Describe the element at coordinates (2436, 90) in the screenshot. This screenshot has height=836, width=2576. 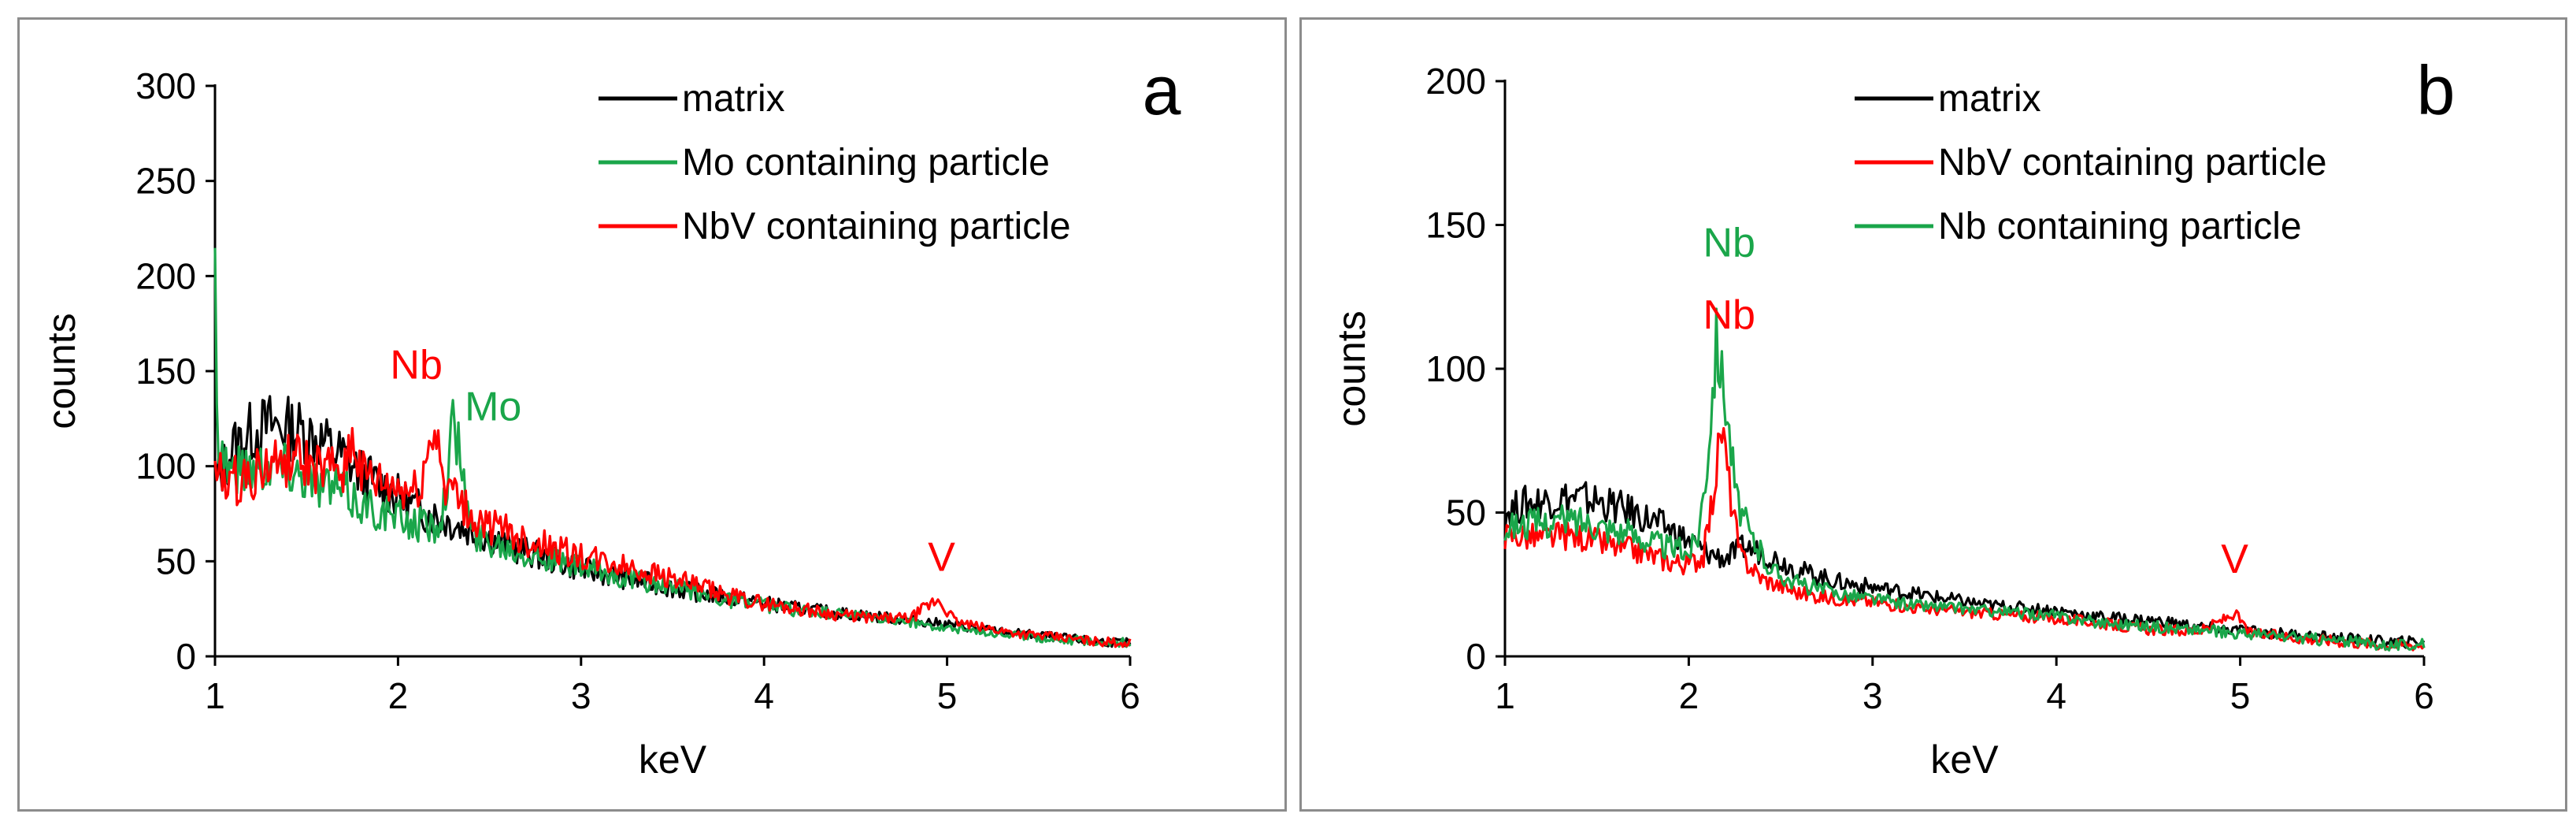
I see `panel-letter: b` at that location.